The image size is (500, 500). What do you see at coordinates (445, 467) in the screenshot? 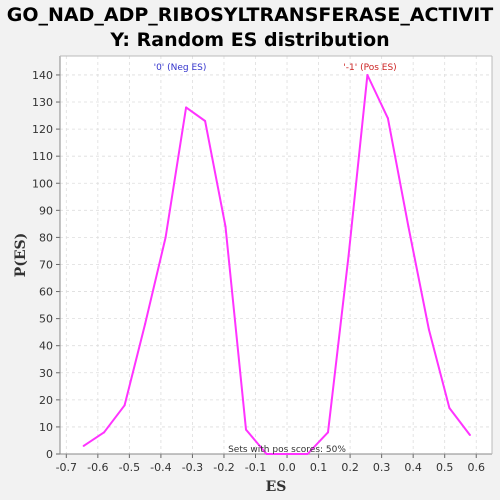
I see `x-tick-label: 0.5` at bounding box center [445, 467].